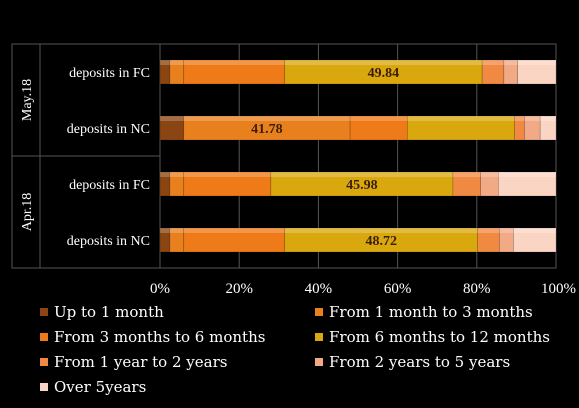  What do you see at coordinates (431, 312) in the screenshot?
I see `legend-label: From 1 month to 3 months` at bounding box center [431, 312].